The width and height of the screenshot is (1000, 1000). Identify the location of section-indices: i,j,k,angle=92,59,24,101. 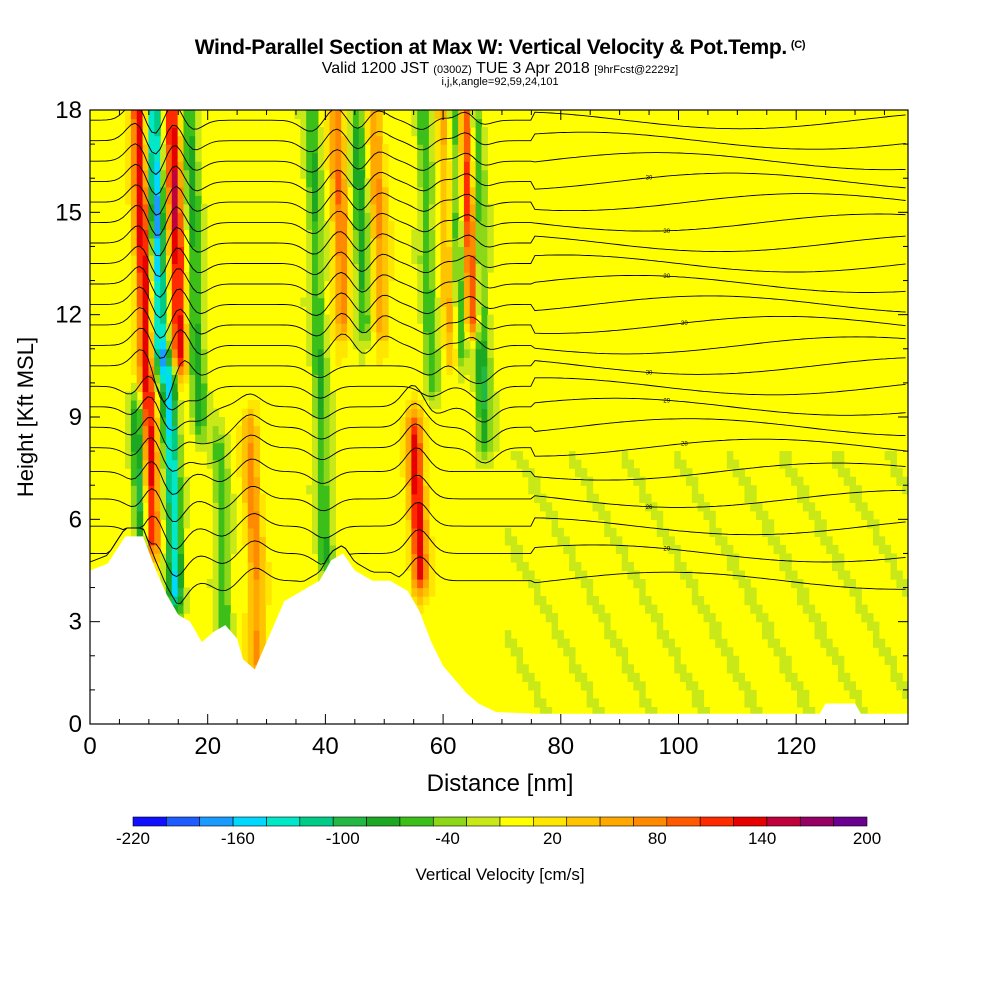
(500, 82).